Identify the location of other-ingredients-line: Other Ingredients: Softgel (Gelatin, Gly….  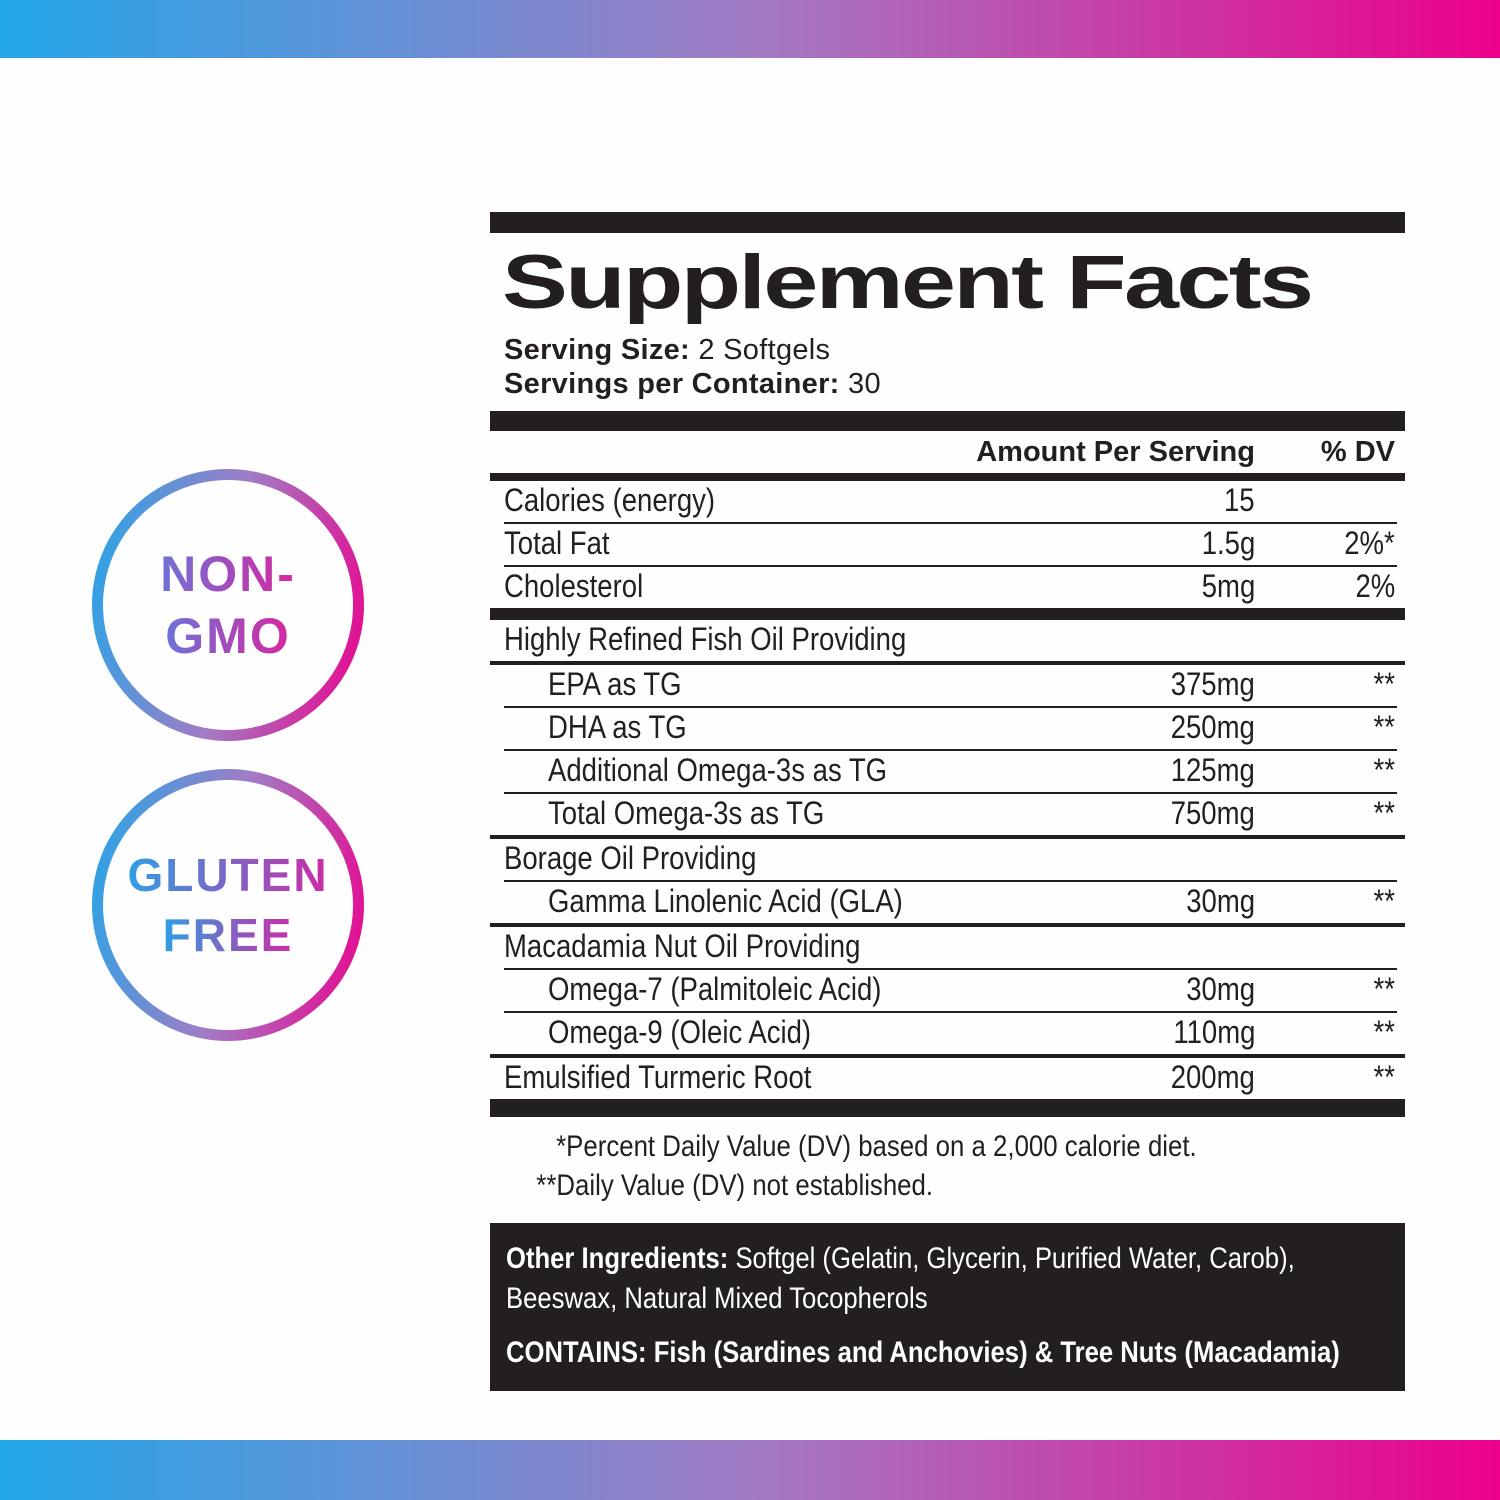
(946, 1279).